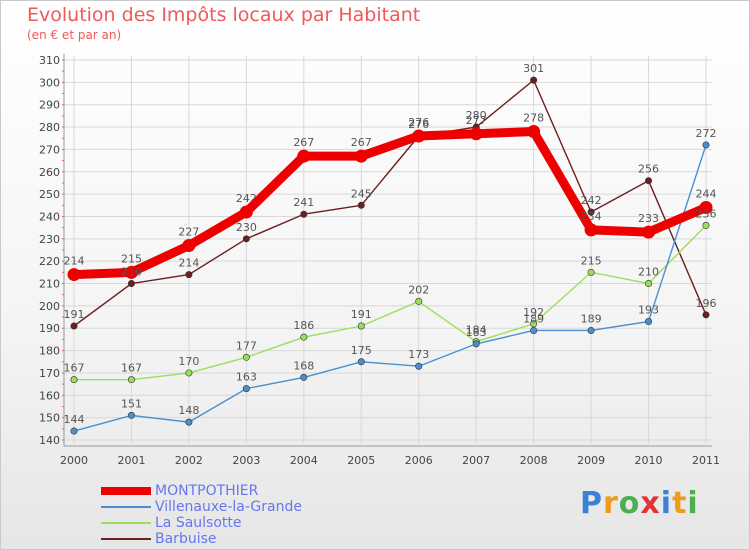  What do you see at coordinates (74, 275) in the screenshot?
I see `point-montpothier-2000` at bounding box center [74, 275].